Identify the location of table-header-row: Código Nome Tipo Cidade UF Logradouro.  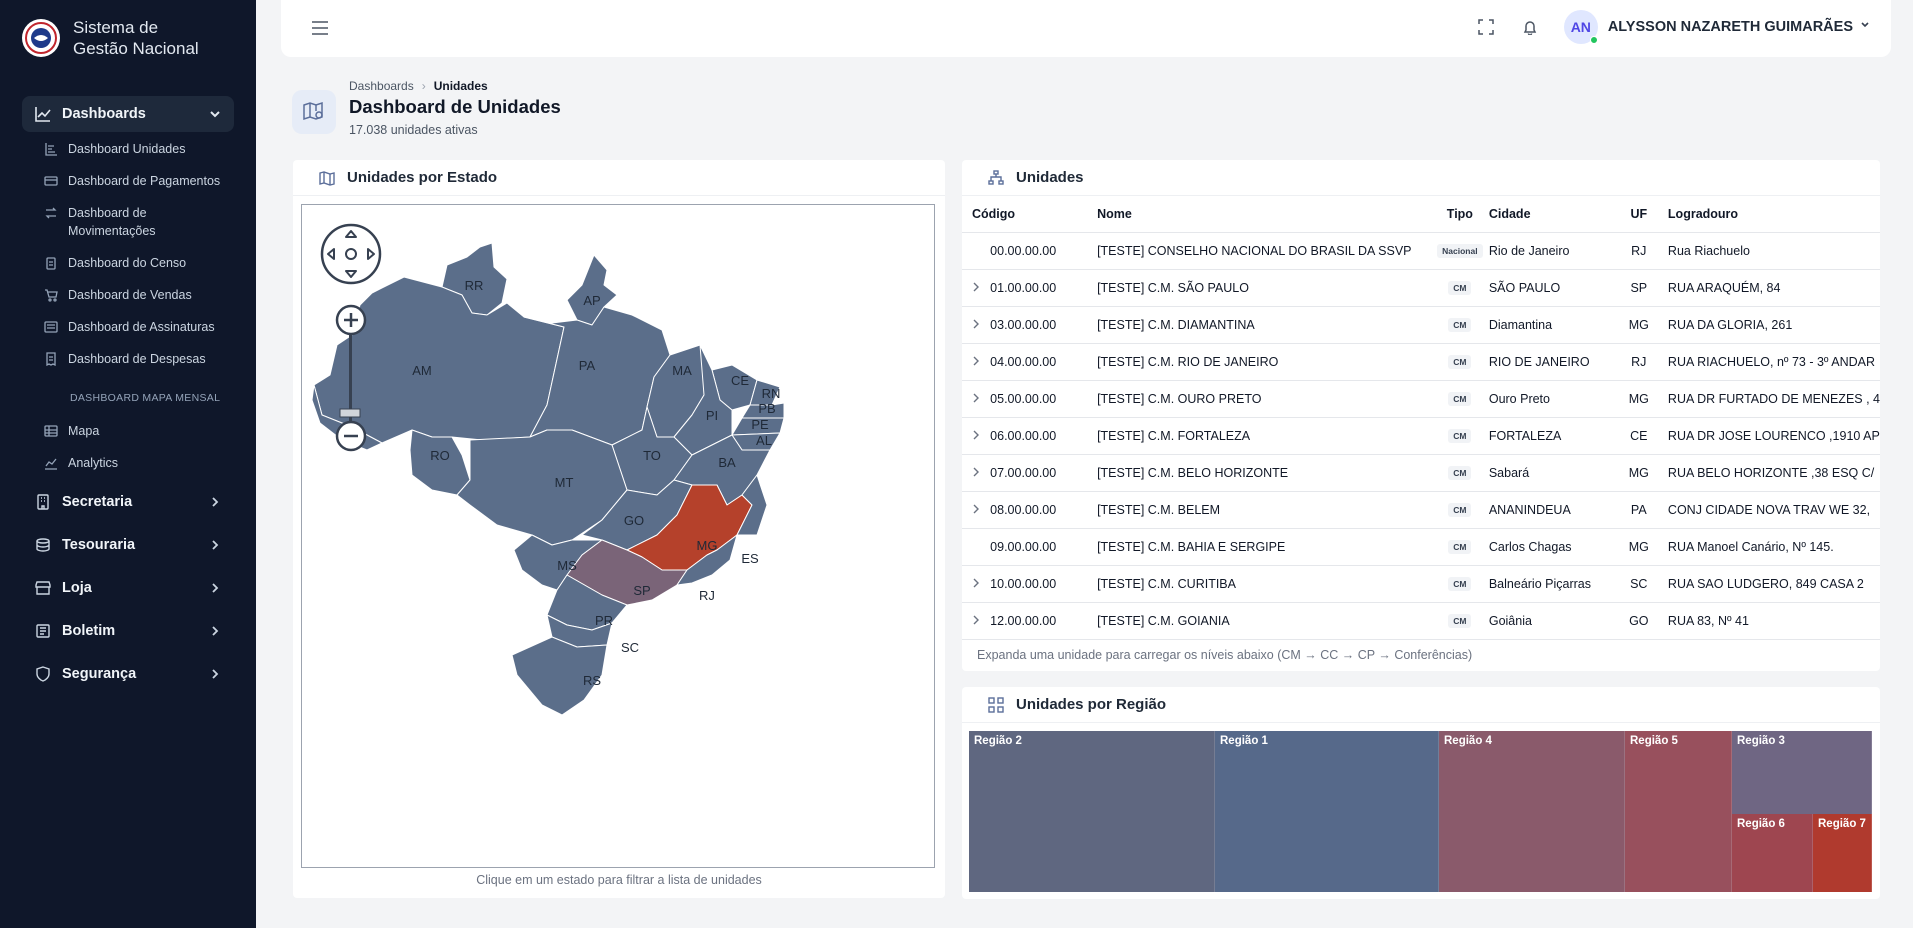
(1421, 214).